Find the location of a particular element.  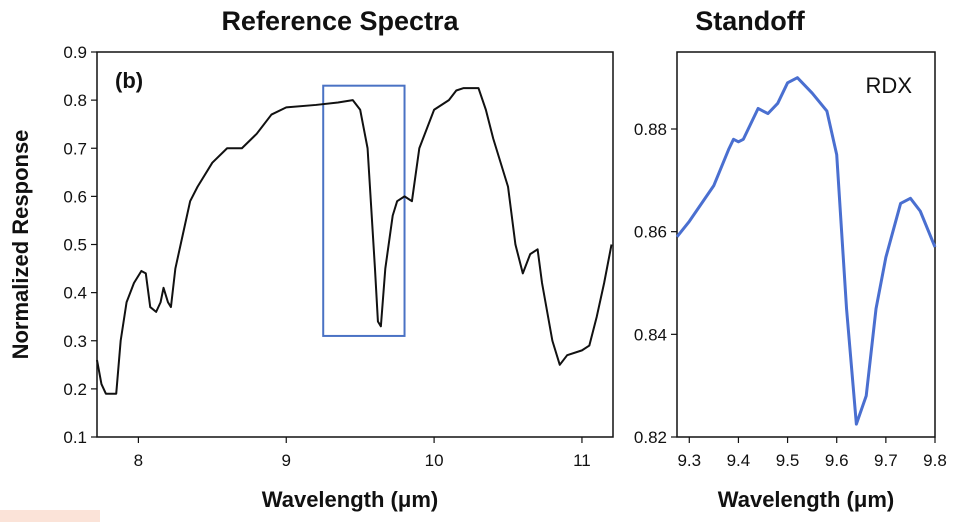

y-tick-label: 0.4 is located at coordinates (75, 293).